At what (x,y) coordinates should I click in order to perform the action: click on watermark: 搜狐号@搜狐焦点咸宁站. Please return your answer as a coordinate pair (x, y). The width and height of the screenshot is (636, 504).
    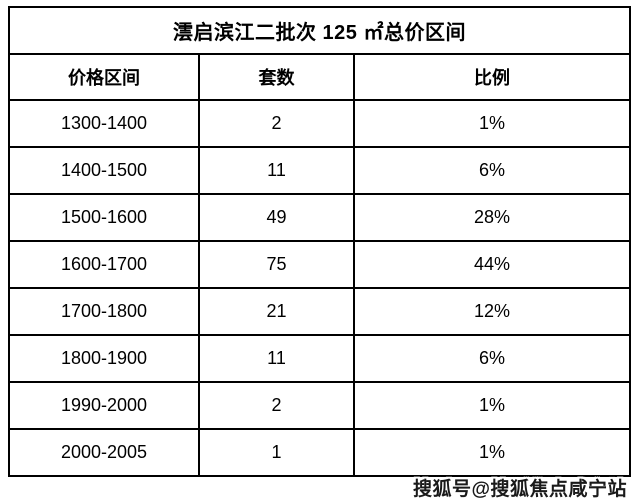
    Looking at the image, I should click on (519, 489).